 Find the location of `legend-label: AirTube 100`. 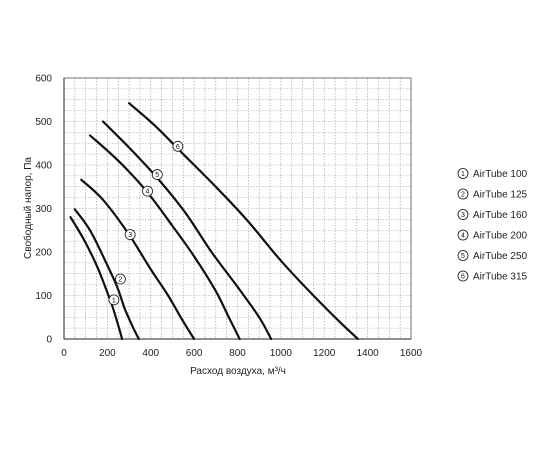

legend-label: AirTube 100 is located at coordinates (500, 174).